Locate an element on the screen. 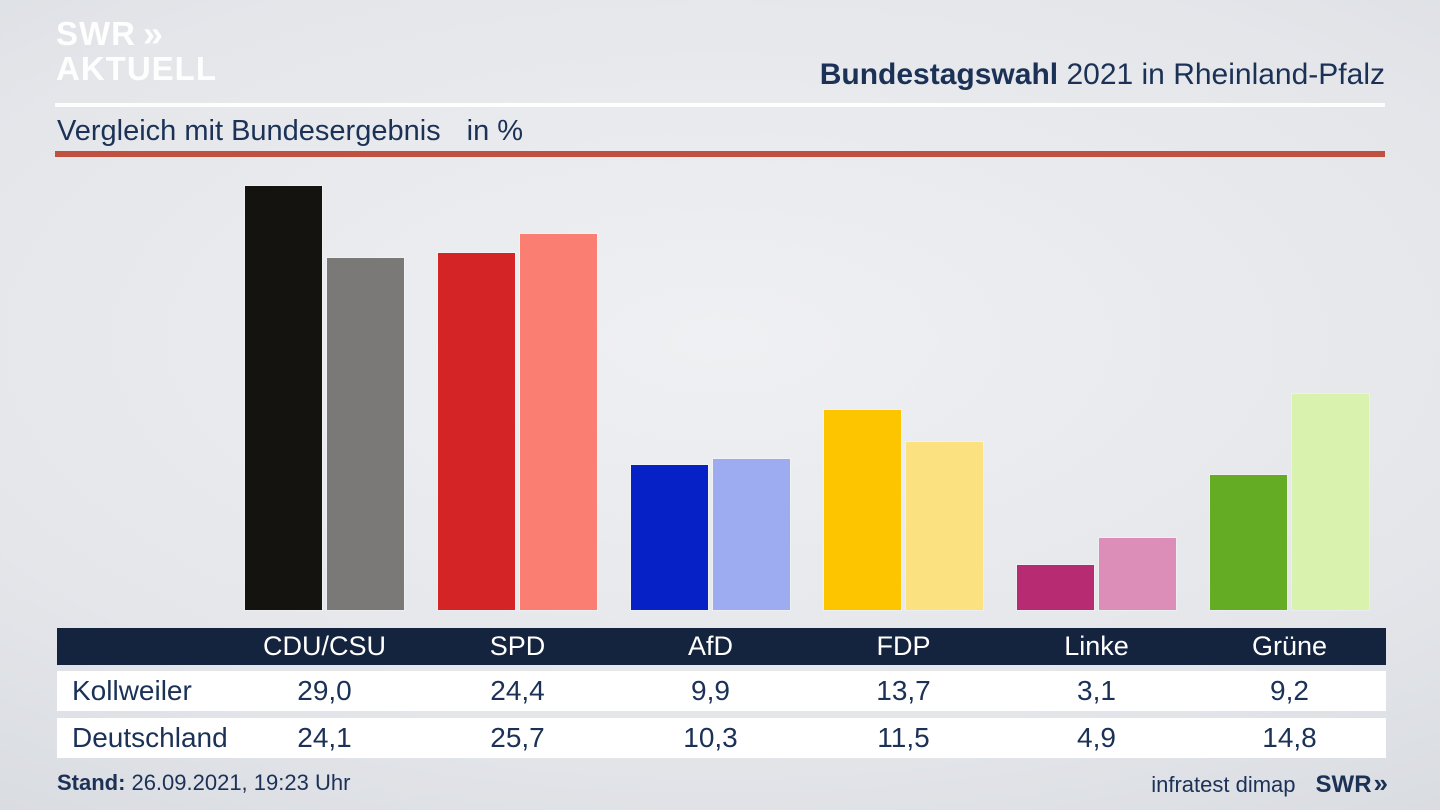 This screenshot has height=810, width=1440. title-rest: 2021 in Rheinland-Pfalz is located at coordinates (1221, 74).